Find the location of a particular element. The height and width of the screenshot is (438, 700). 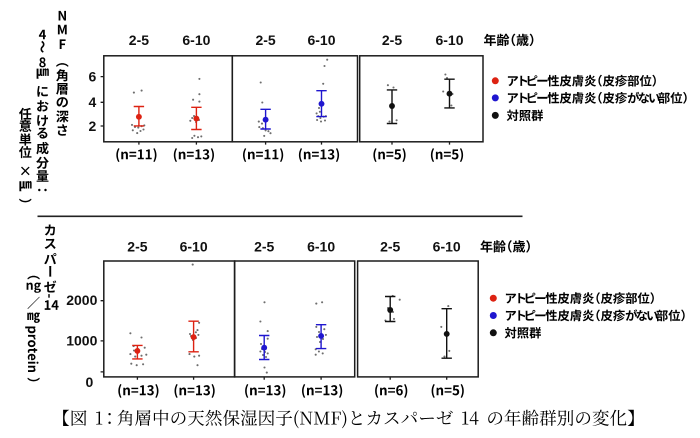

svg-text: 0 is located at coordinates (90, 382).